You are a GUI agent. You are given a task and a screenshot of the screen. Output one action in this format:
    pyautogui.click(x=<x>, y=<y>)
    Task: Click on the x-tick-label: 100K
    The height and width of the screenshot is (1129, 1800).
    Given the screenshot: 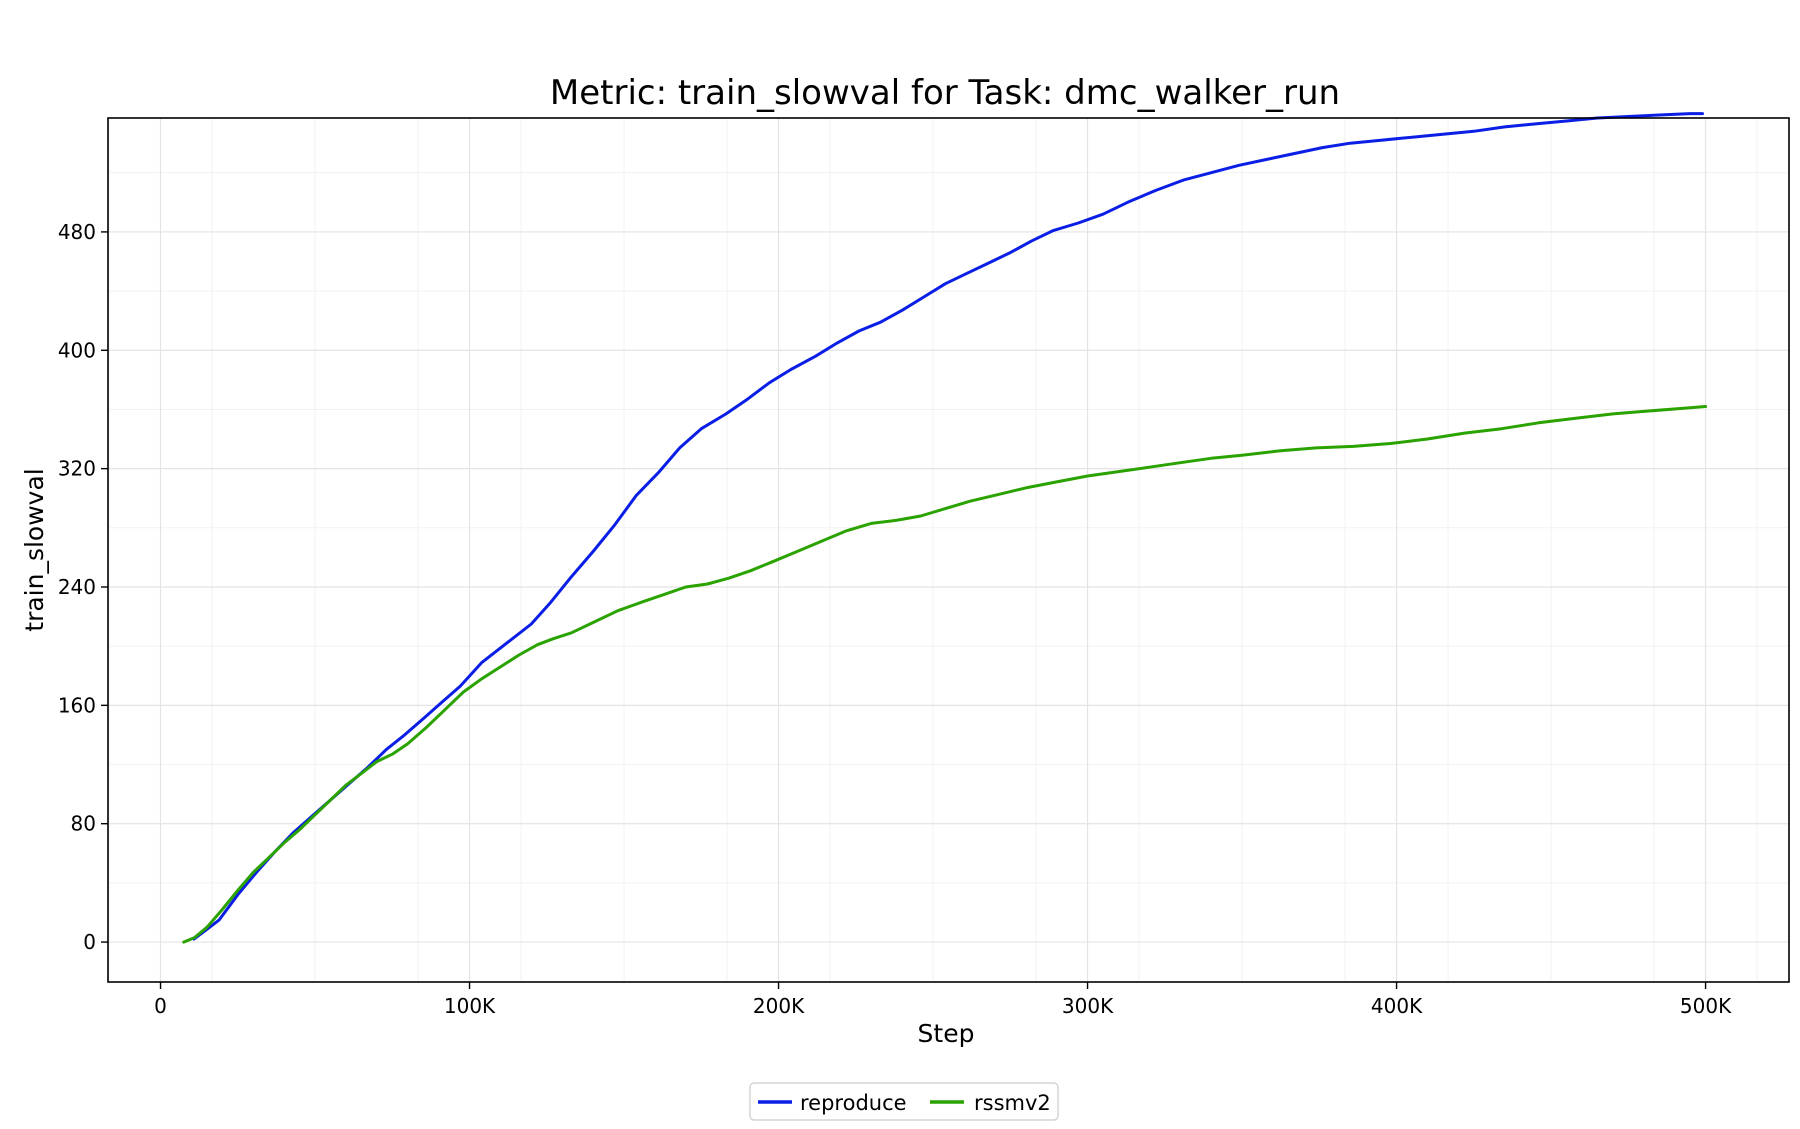 What is the action you would take?
    pyautogui.click(x=470, y=1006)
    